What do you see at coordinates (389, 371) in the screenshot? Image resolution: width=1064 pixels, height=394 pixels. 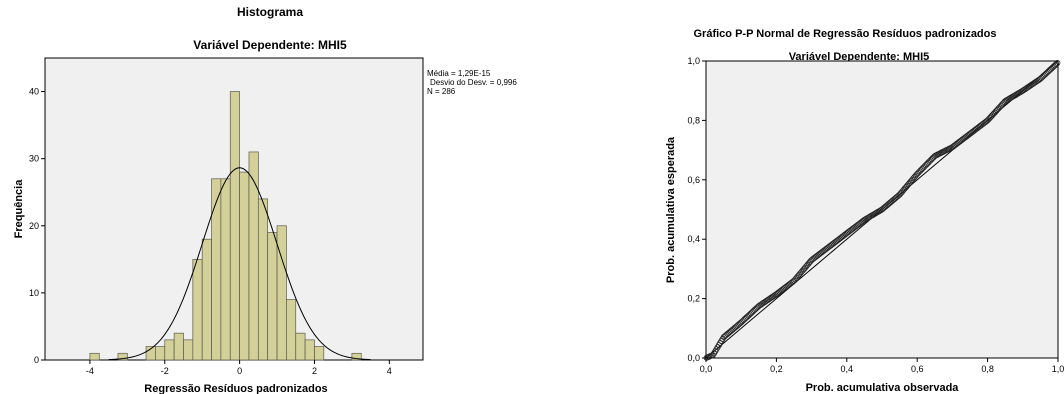 I see `x-tick-label: 4` at bounding box center [389, 371].